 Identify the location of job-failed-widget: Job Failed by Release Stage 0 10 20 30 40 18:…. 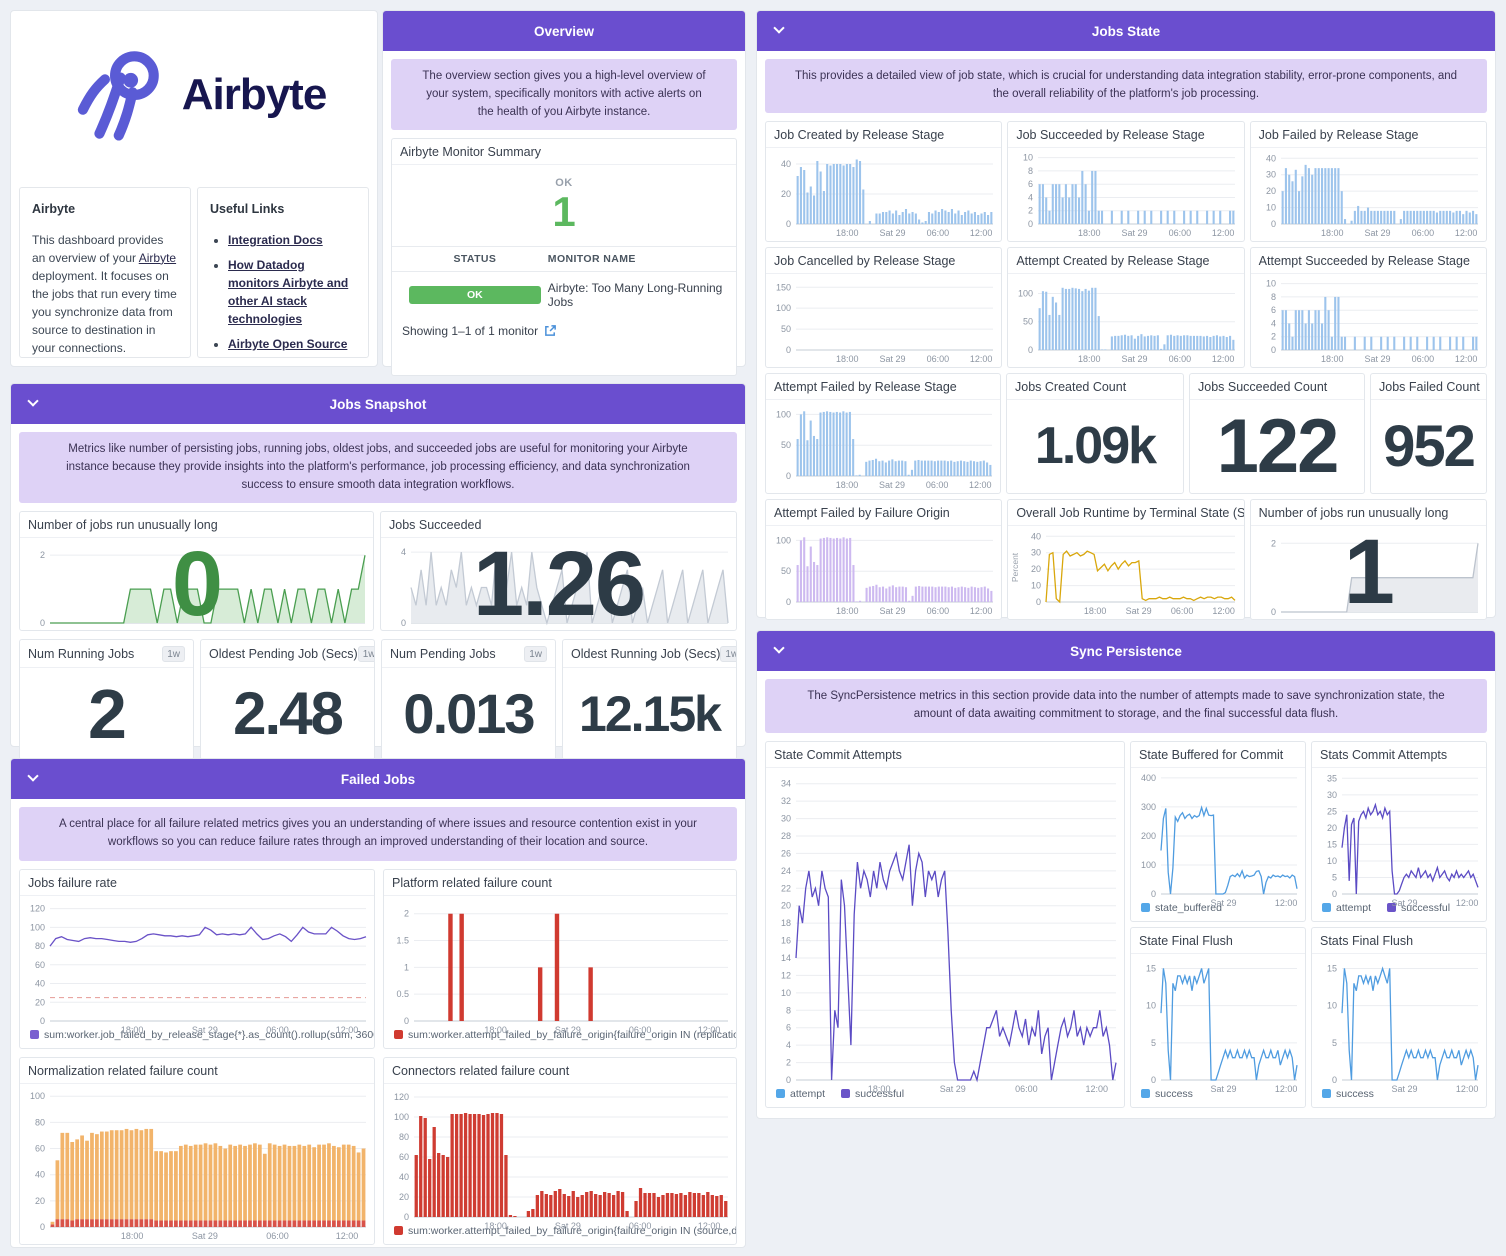
(1368, 181).